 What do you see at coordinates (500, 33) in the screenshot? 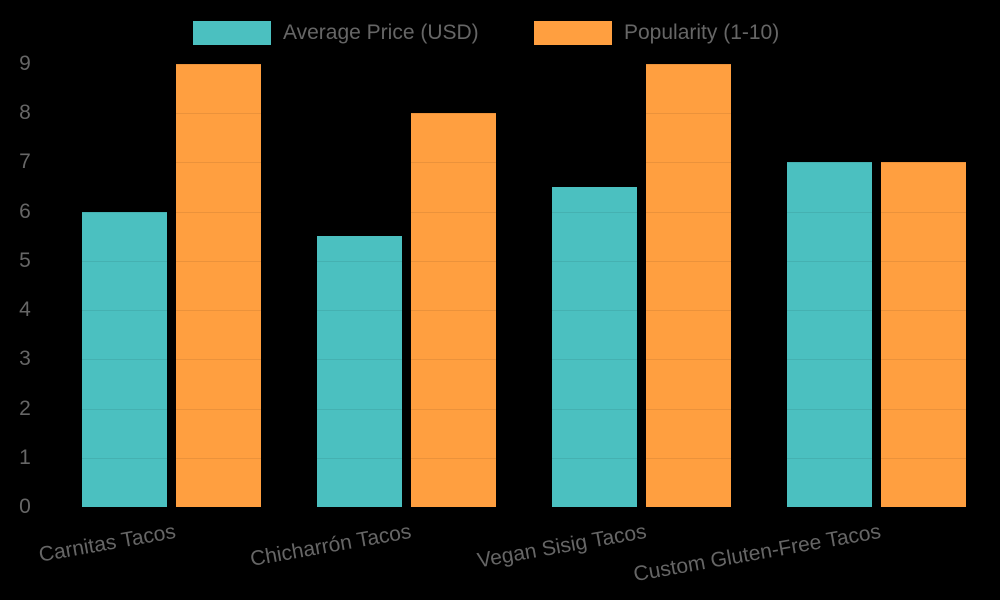
I see `chart-legend: Average Price (USD) Popularity (1-10)` at bounding box center [500, 33].